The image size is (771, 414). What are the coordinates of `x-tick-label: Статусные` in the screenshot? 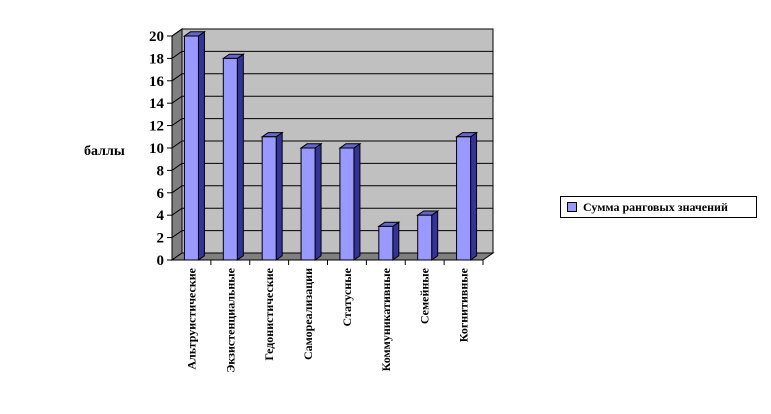 It's located at (347, 296).